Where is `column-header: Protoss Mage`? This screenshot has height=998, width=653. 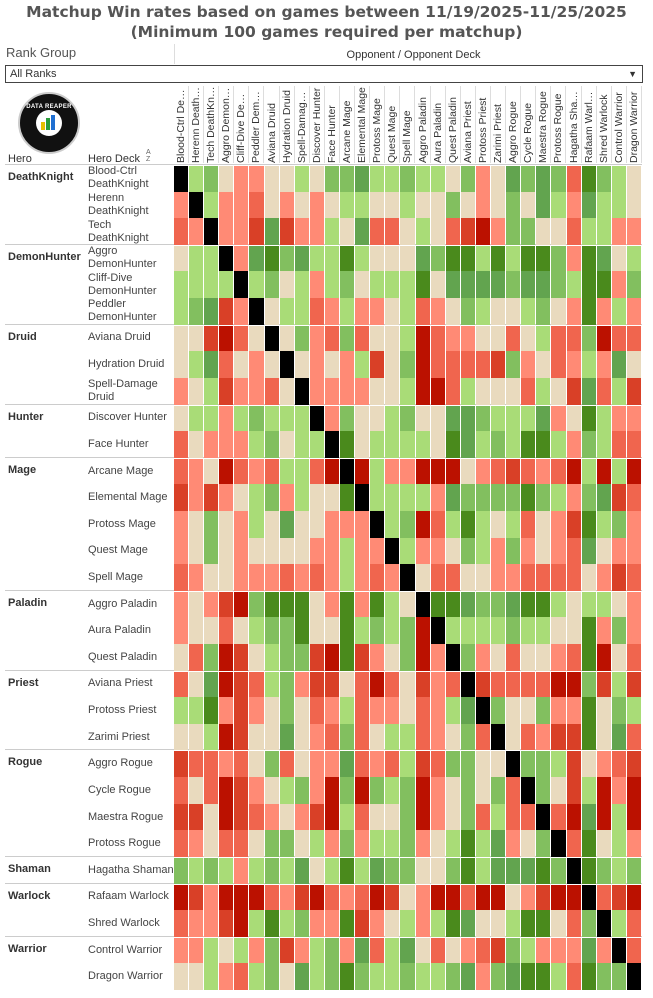
column-header: Protoss Mage is located at coordinates (378, 124).